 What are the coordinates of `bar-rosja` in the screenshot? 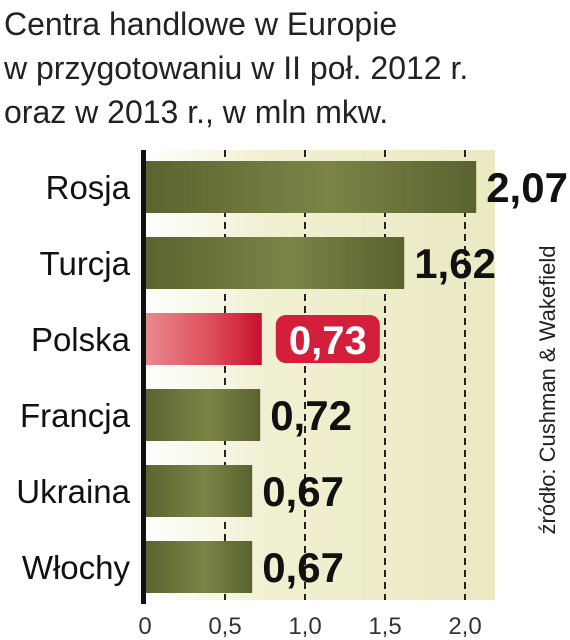 It's located at (311, 187).